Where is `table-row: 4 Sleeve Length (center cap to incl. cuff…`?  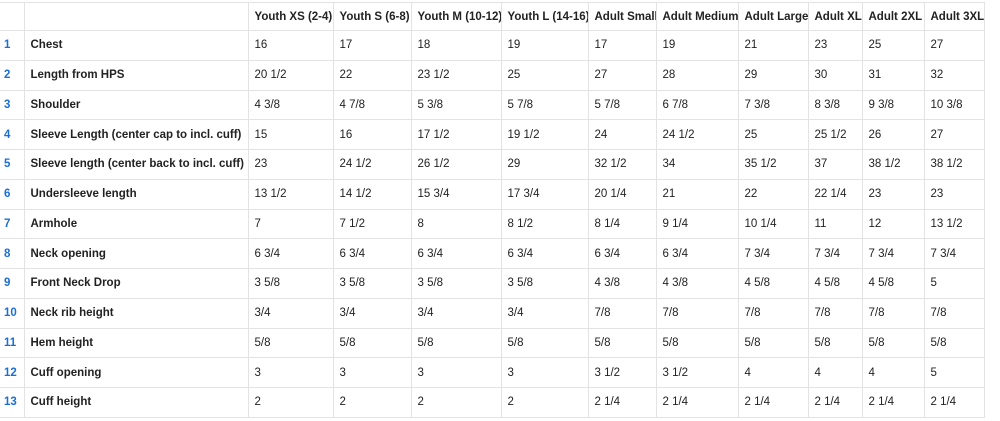 table-row: 4 Sleeve Length (center cap to incl. cuff… is located at coordinates (492, 134).